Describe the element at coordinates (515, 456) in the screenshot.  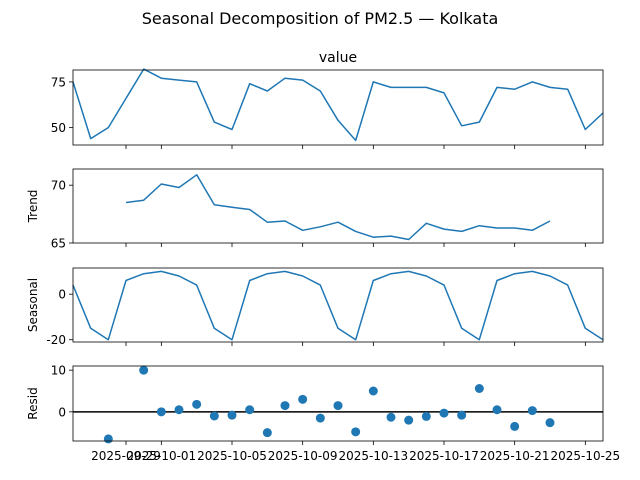
I see `xtick-label: 2025-10-21` at that location.